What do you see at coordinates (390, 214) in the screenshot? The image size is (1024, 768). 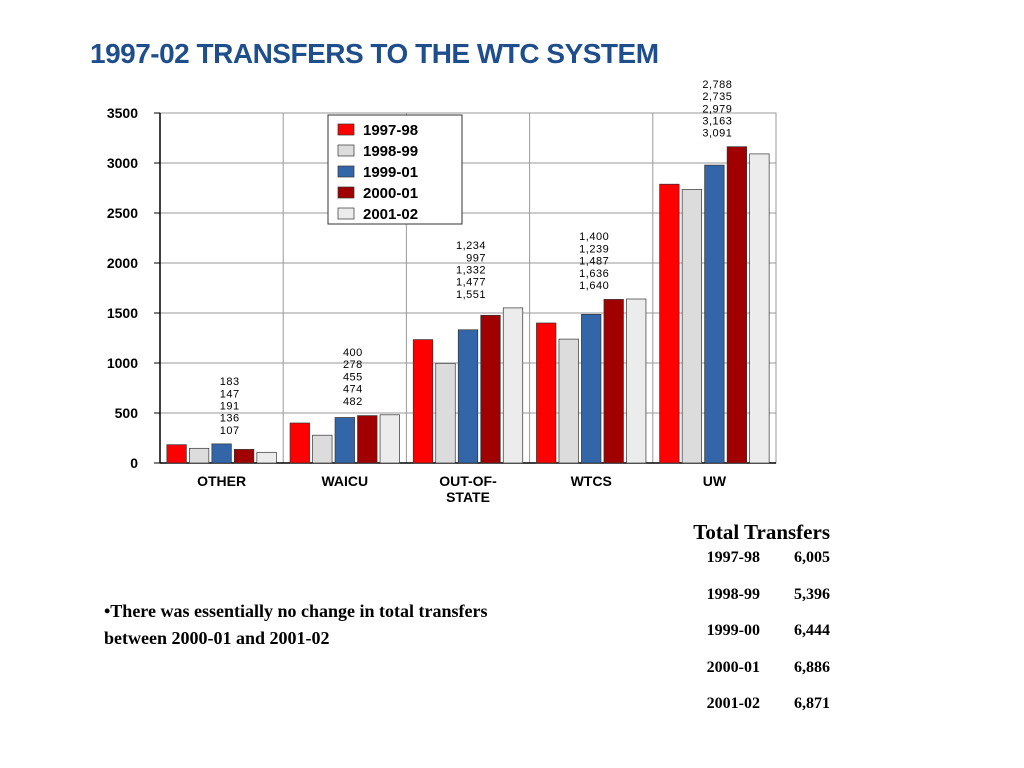 I see `legend-label: 2001-02` at bounding box center [390, 214].